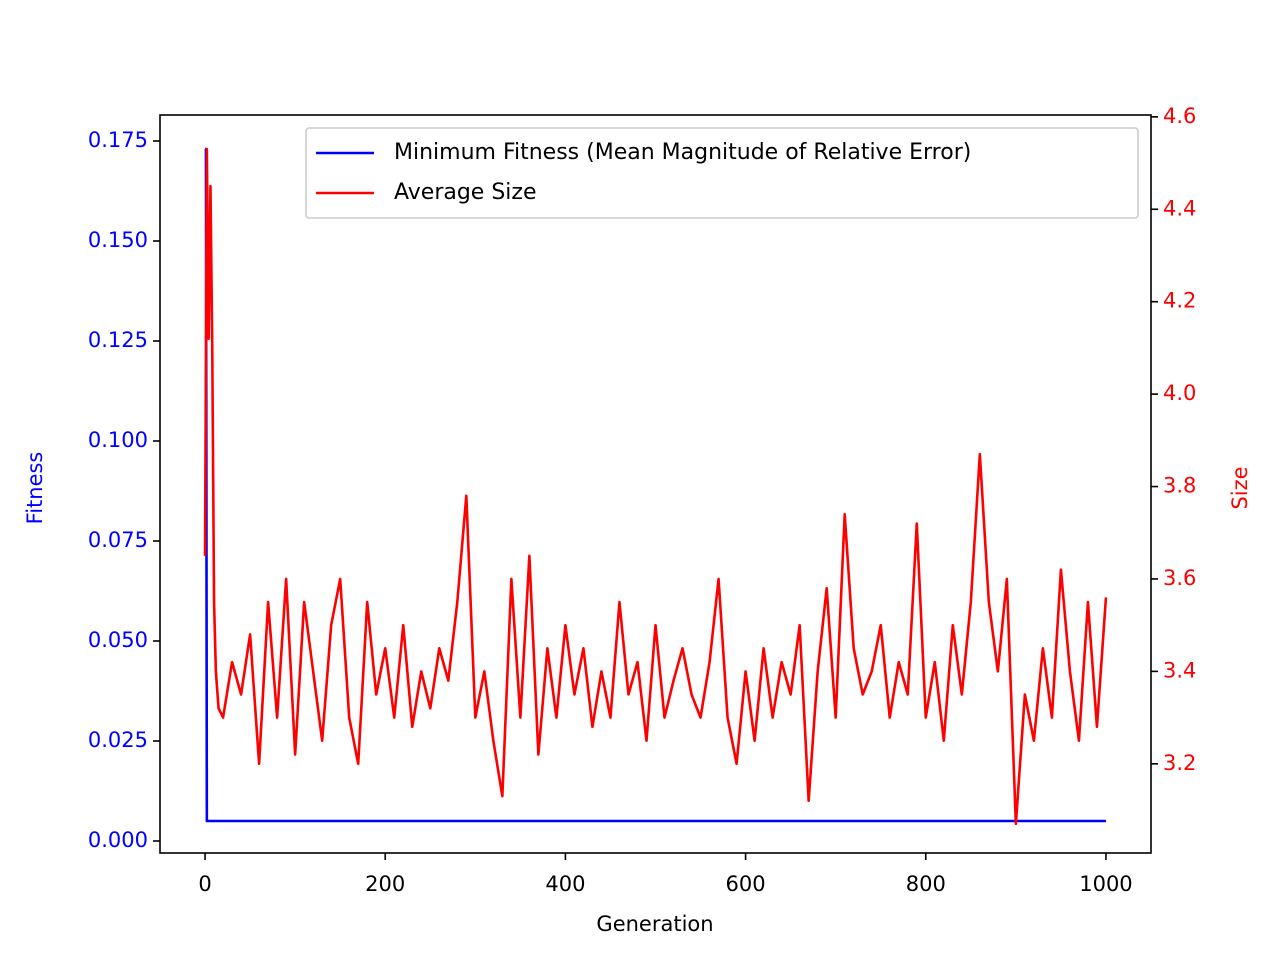  I want to click on x-tick-label: 200, so click(385, 884).